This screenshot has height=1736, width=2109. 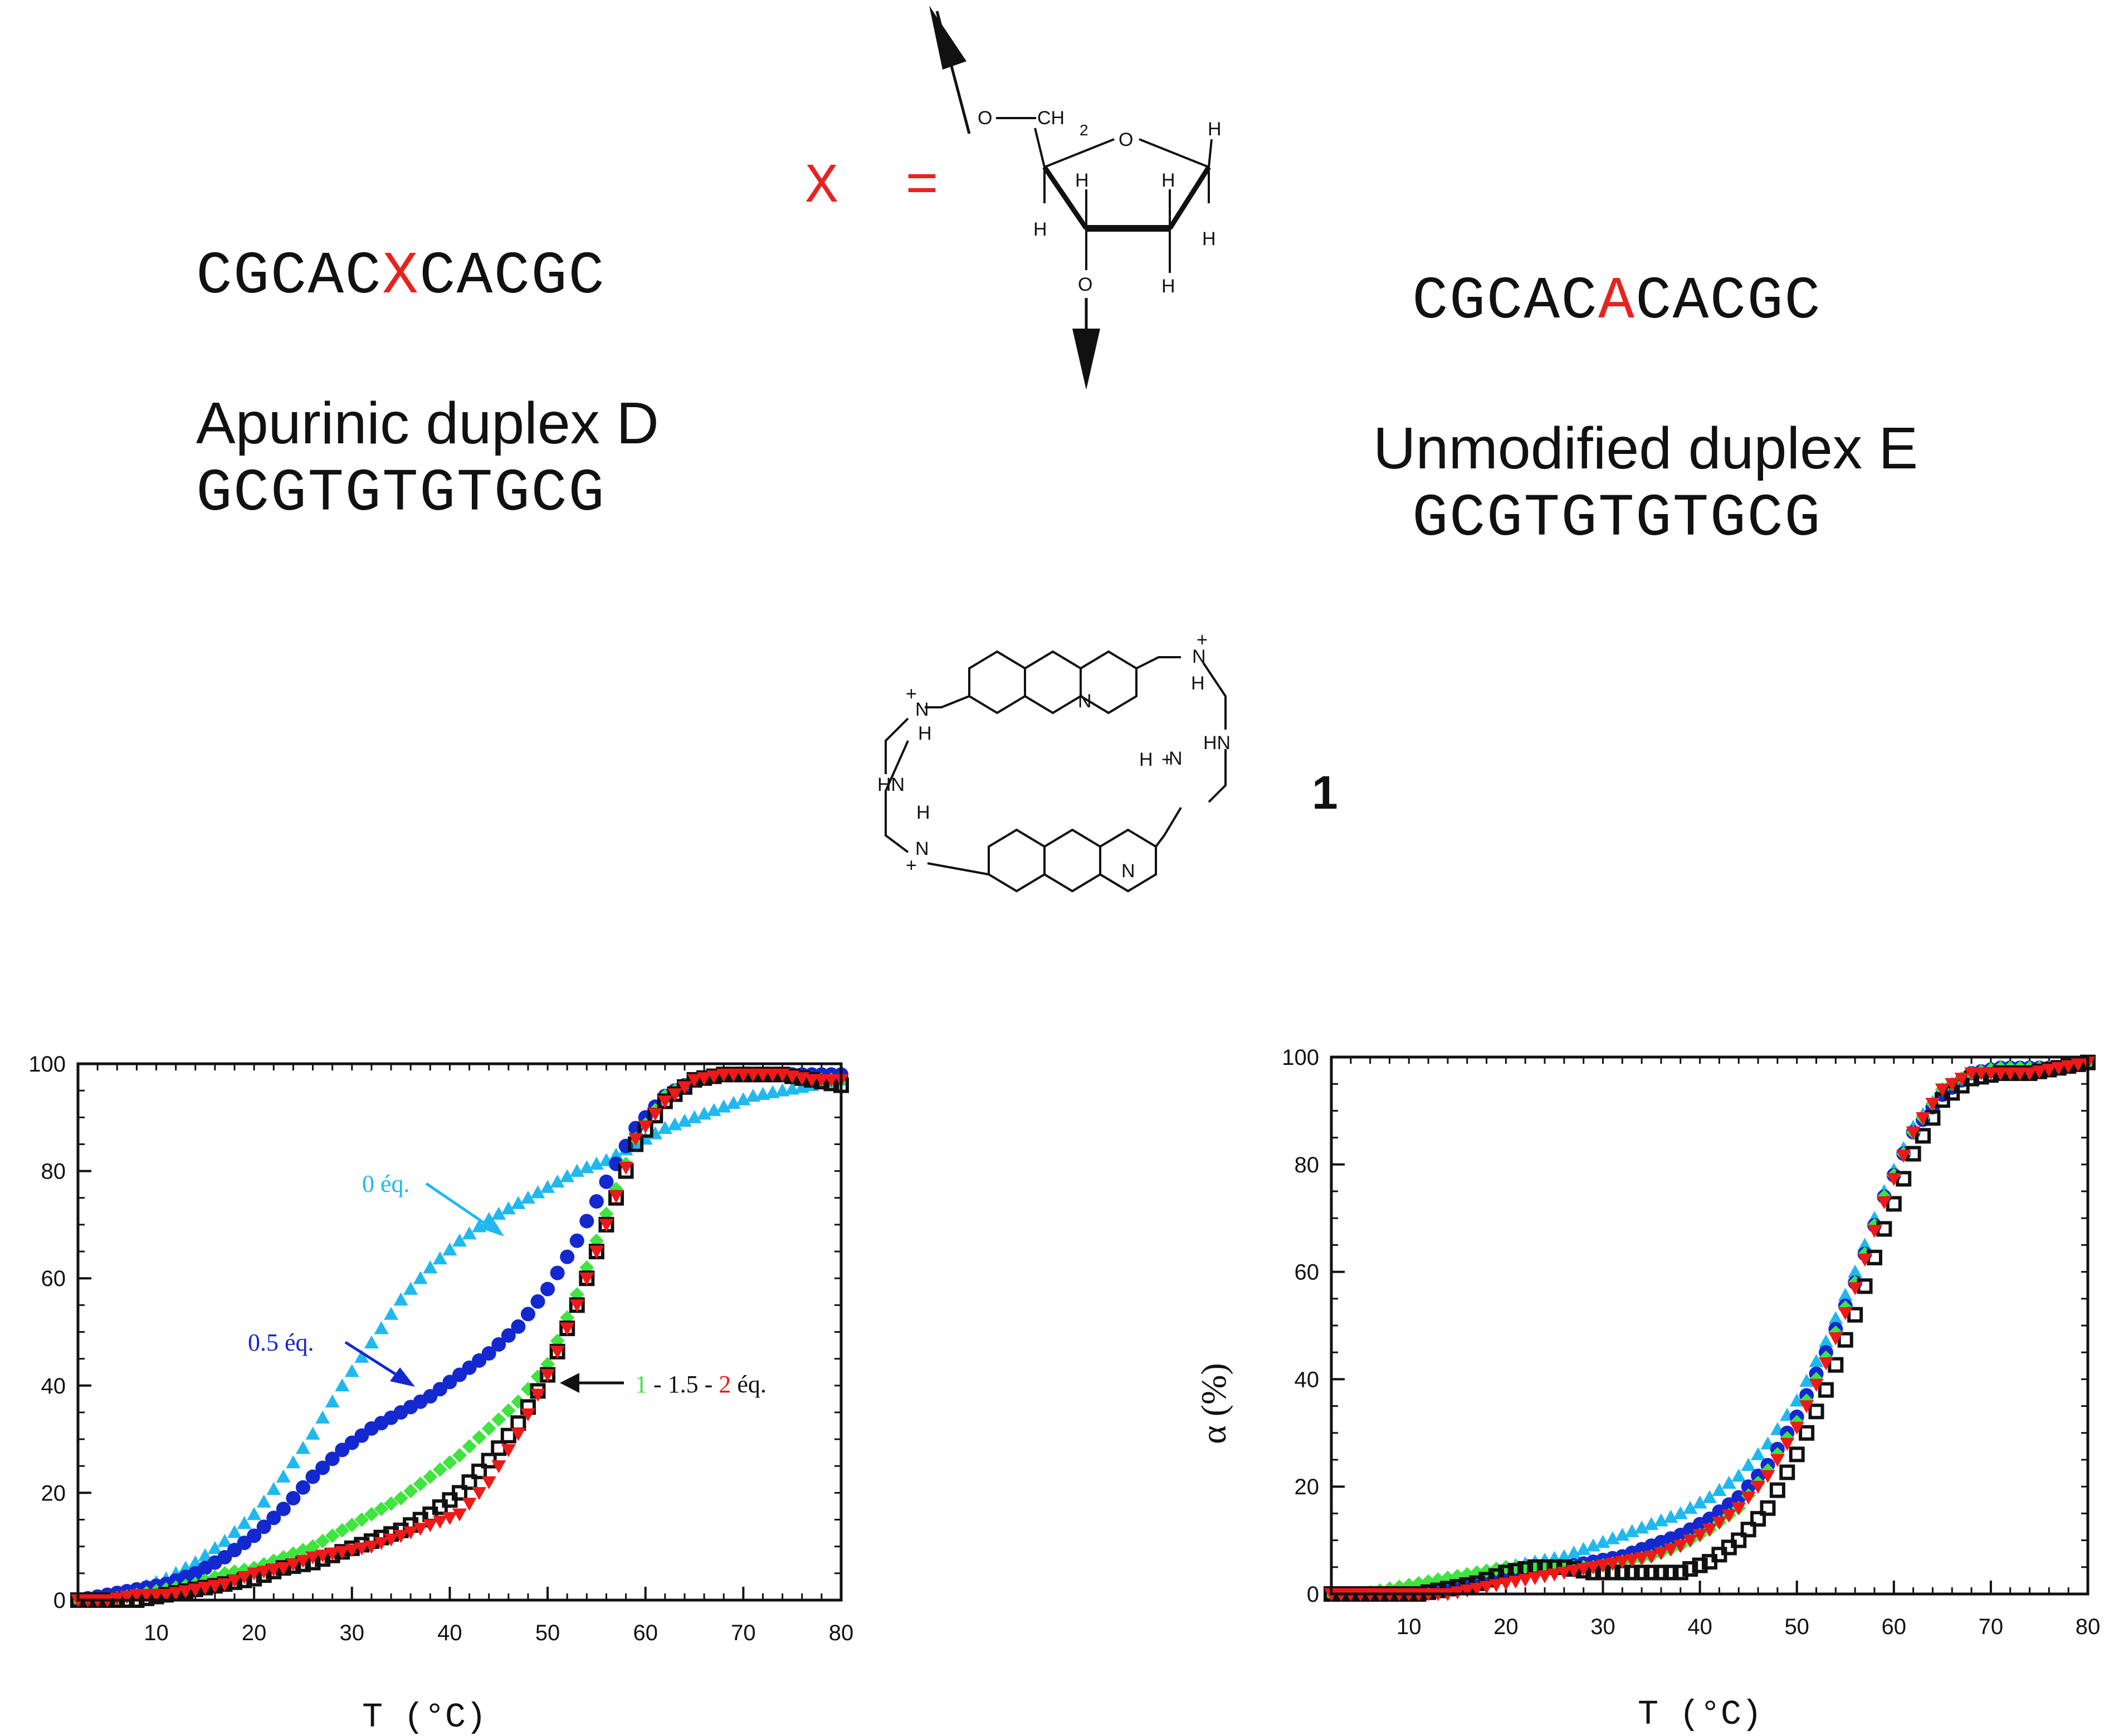 I want to click on x-tick-label: 80, so click(x=841, y=1633).